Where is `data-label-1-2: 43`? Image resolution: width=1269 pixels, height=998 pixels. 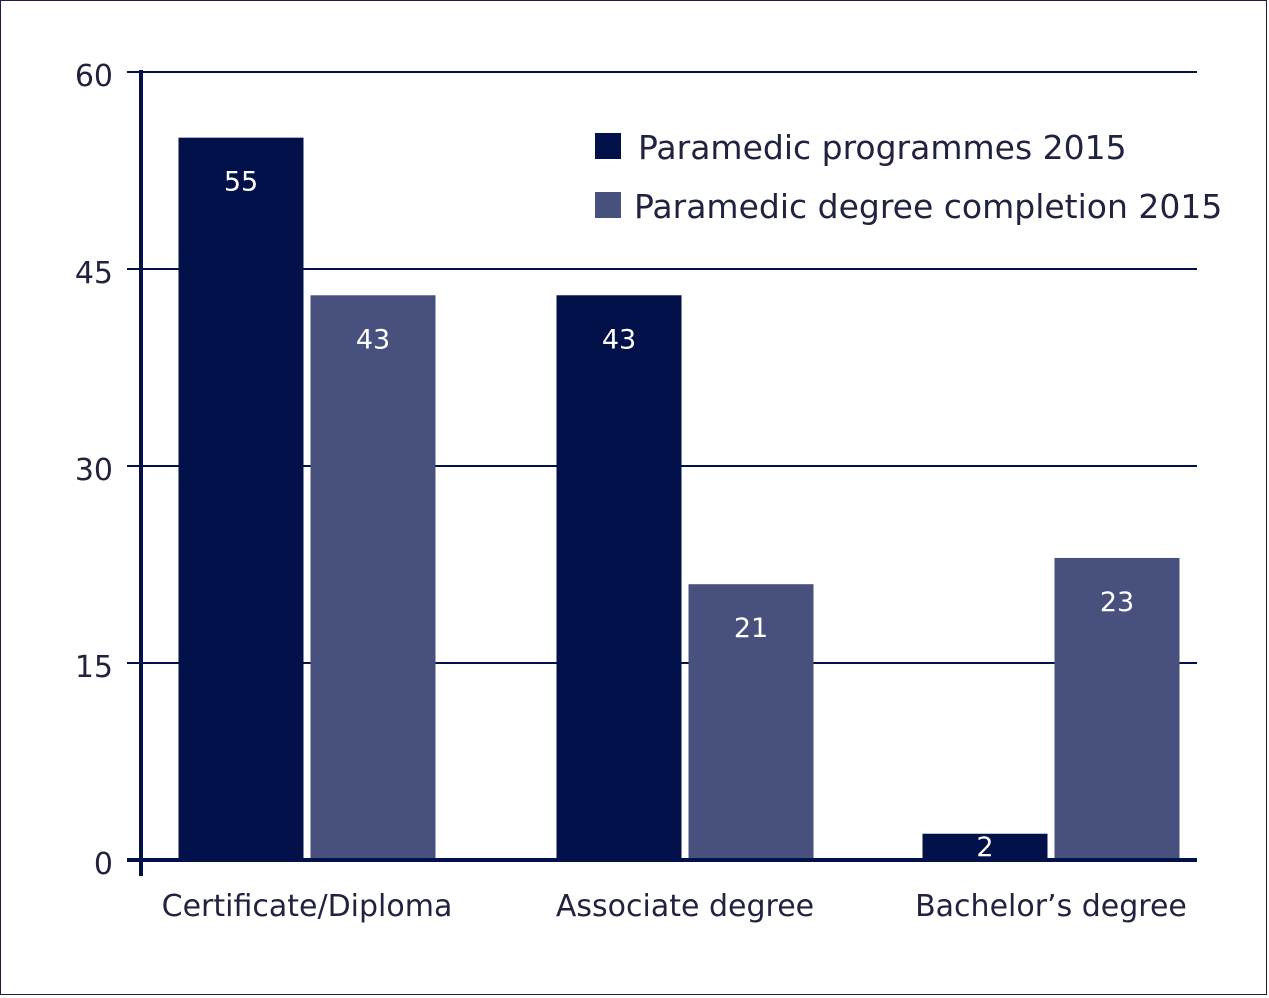 data-label-1-2: 43 is located at coordinates (619, 339).